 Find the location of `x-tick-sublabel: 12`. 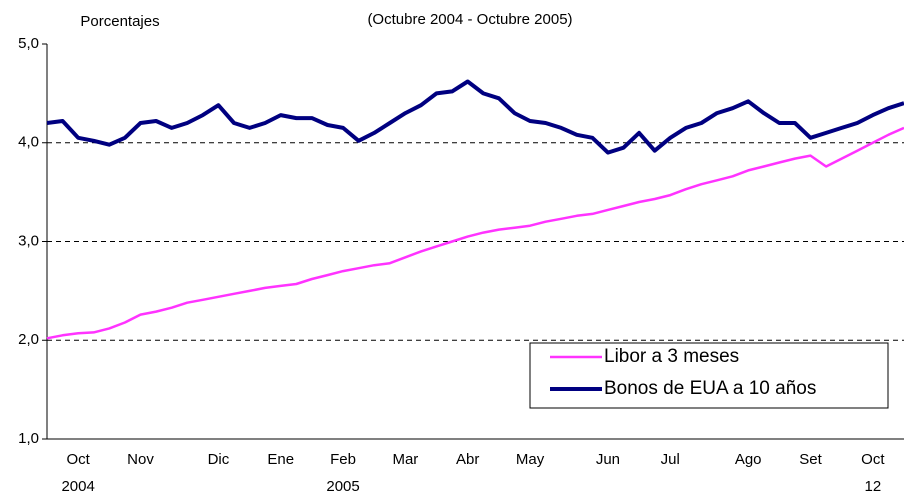

x-tick-sublabel: 12 is located at coordinates (872, 486).